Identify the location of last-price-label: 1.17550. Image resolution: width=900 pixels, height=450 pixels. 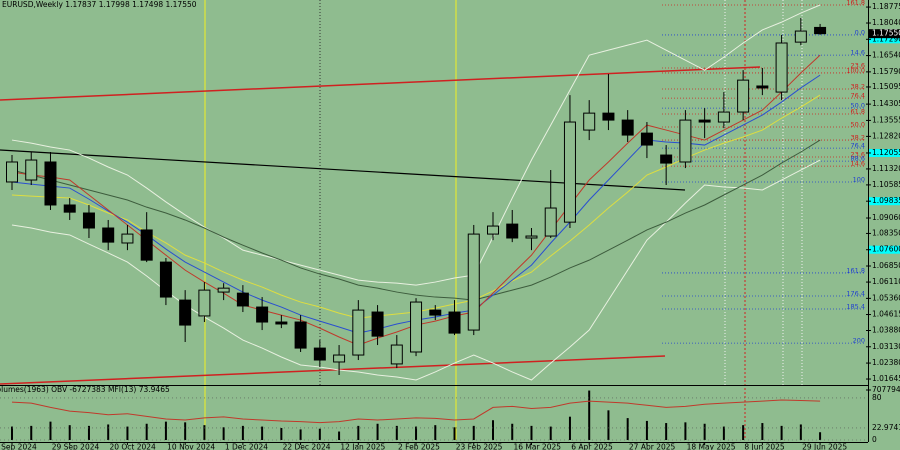
(886, 33).